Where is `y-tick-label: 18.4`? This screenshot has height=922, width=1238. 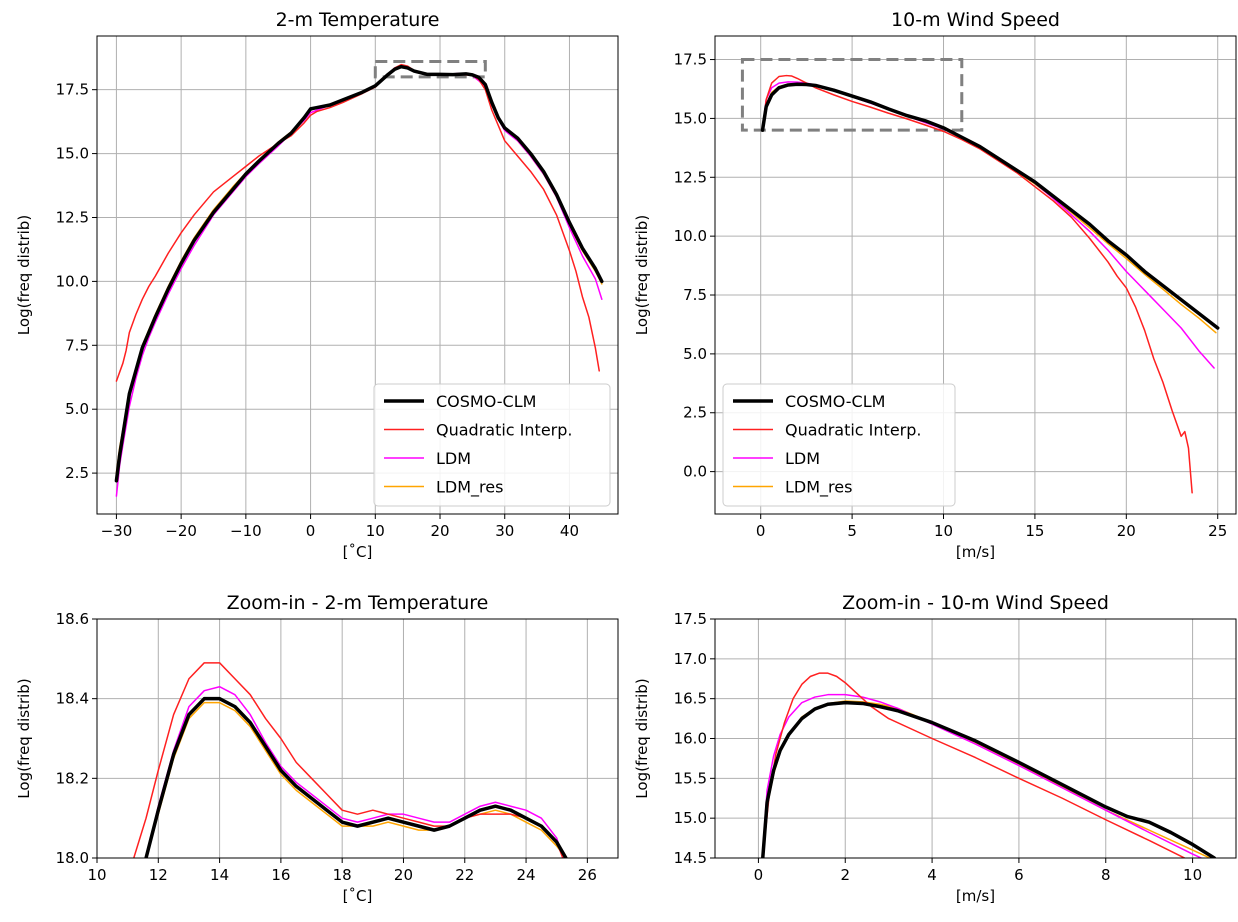 y-tick-label: 18.4 is located at coordinates (72, 699).